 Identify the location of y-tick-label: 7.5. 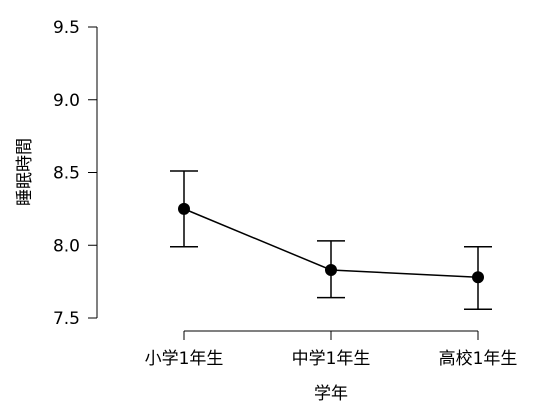
(66, 319).